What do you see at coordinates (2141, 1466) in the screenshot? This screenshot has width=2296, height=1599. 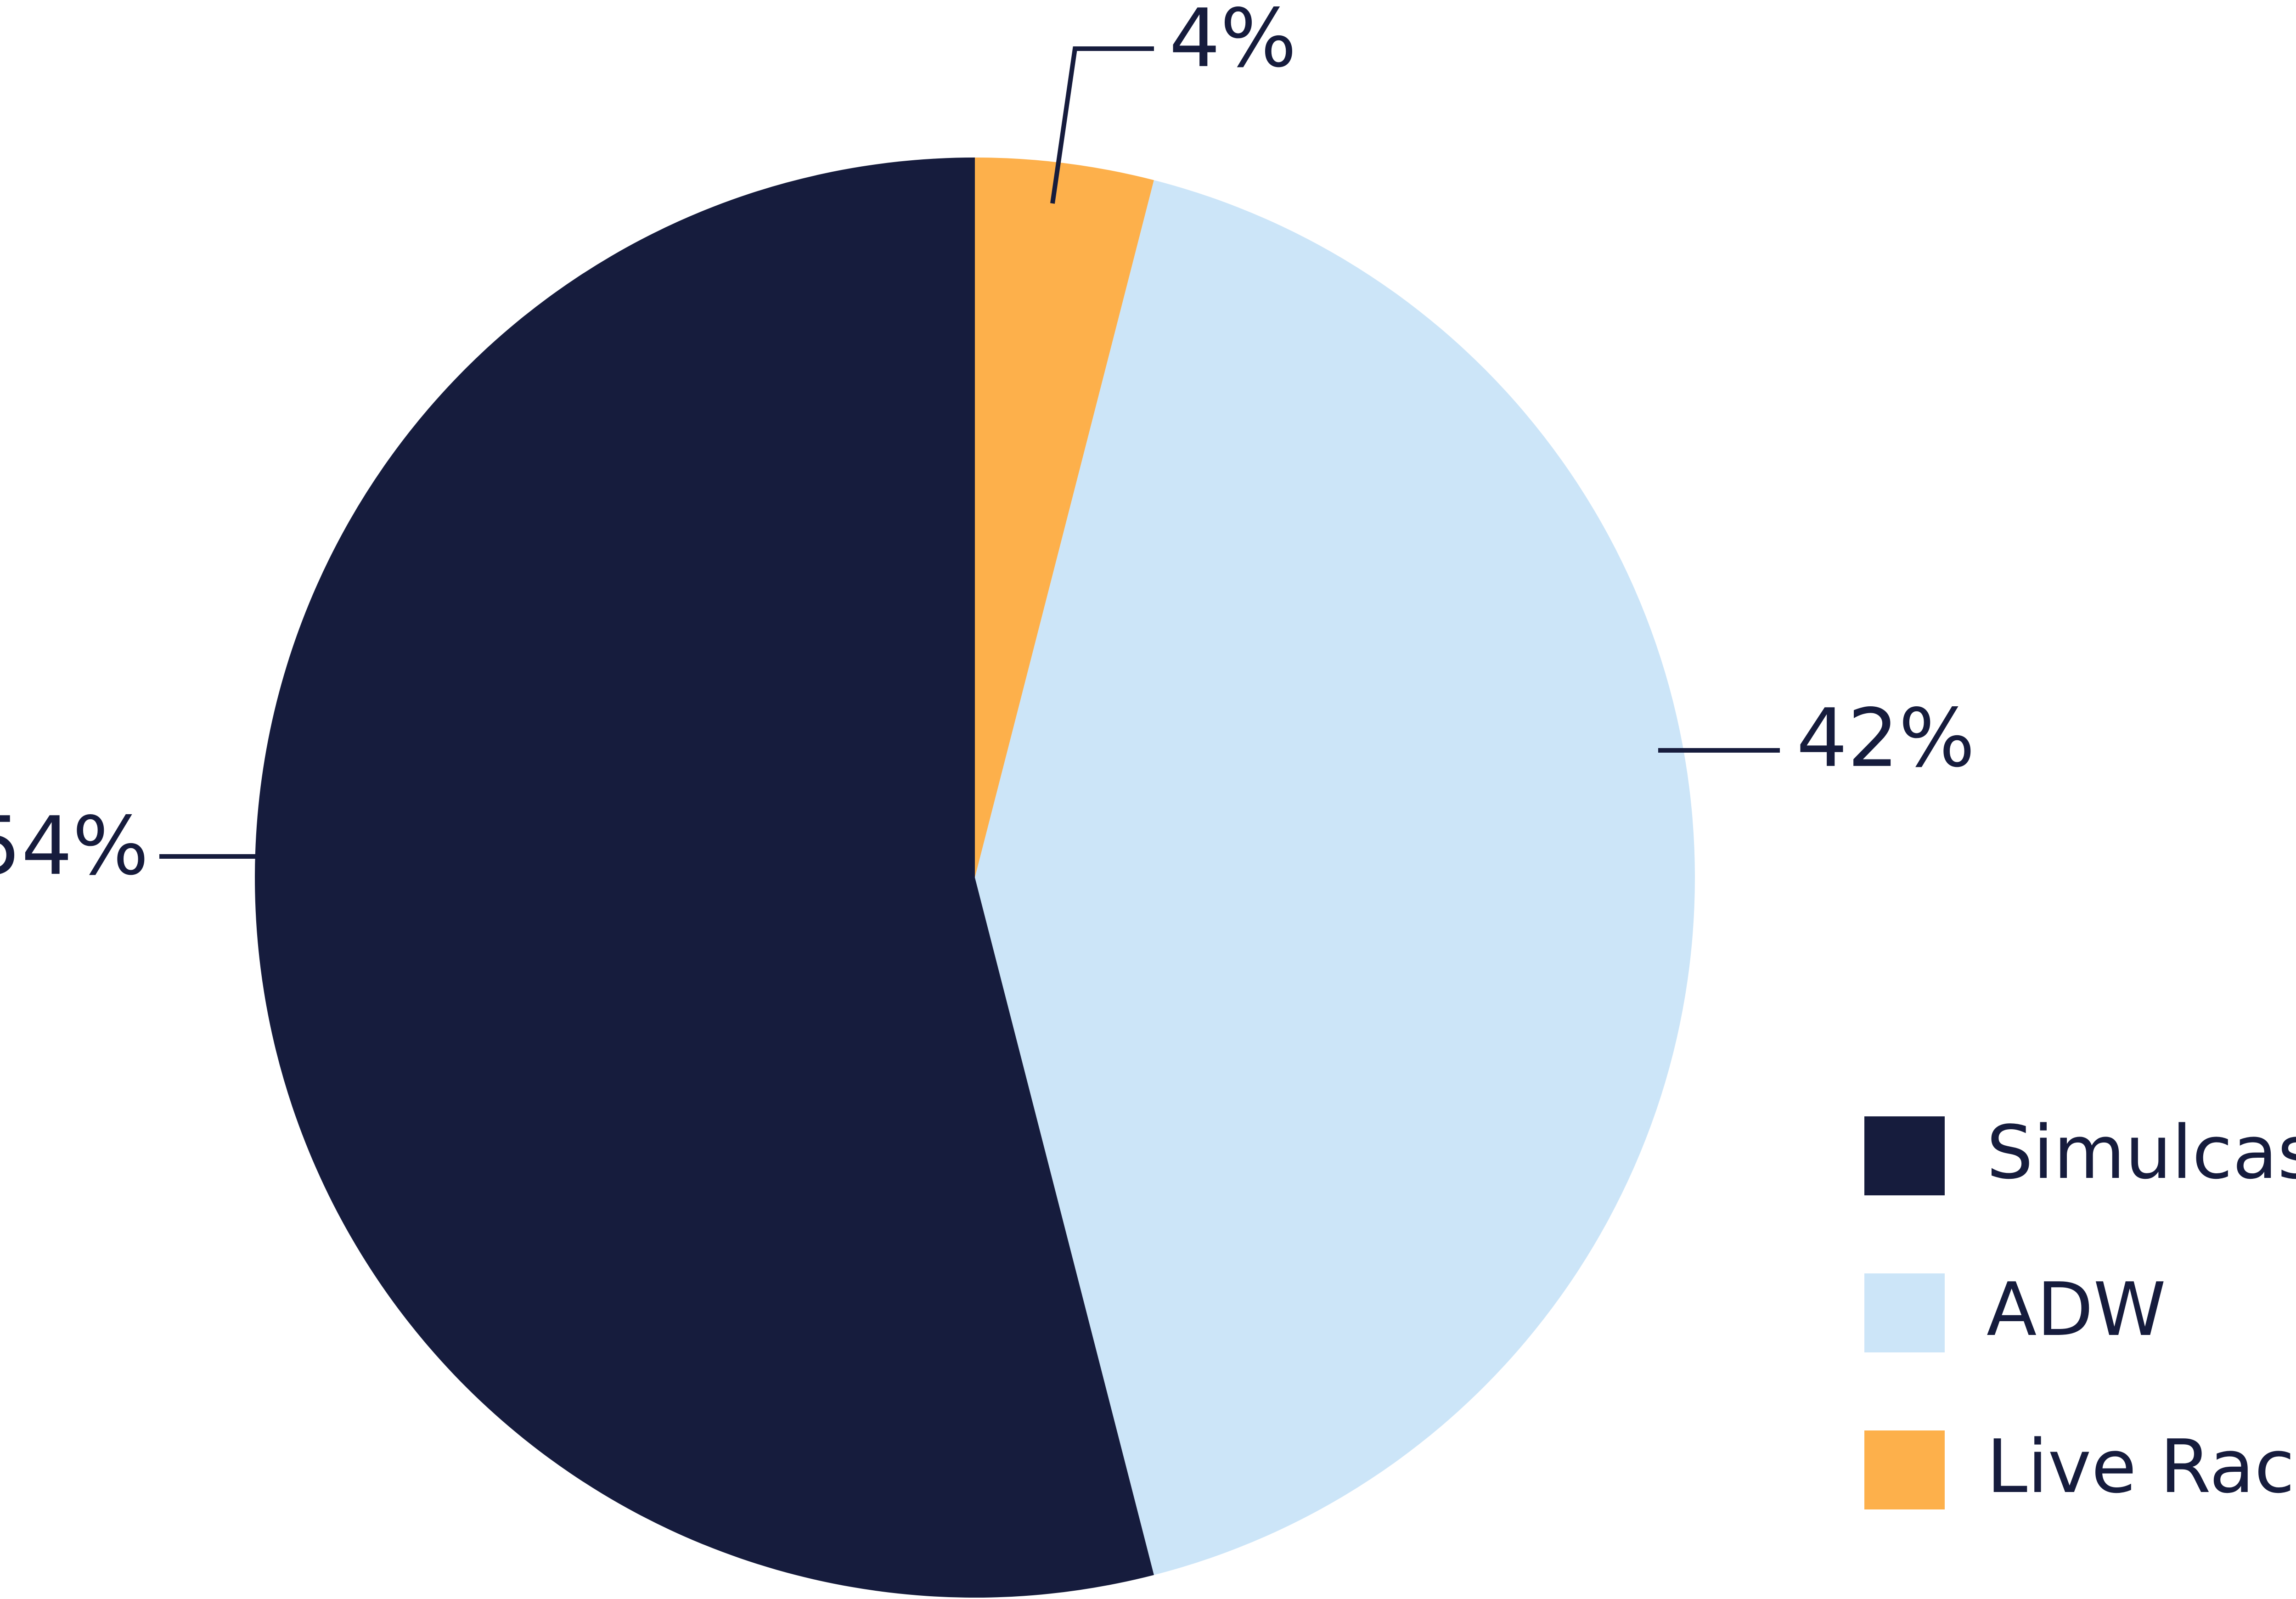 I see `legend-label: Live Racing` at bounding box center [2141, 1466].